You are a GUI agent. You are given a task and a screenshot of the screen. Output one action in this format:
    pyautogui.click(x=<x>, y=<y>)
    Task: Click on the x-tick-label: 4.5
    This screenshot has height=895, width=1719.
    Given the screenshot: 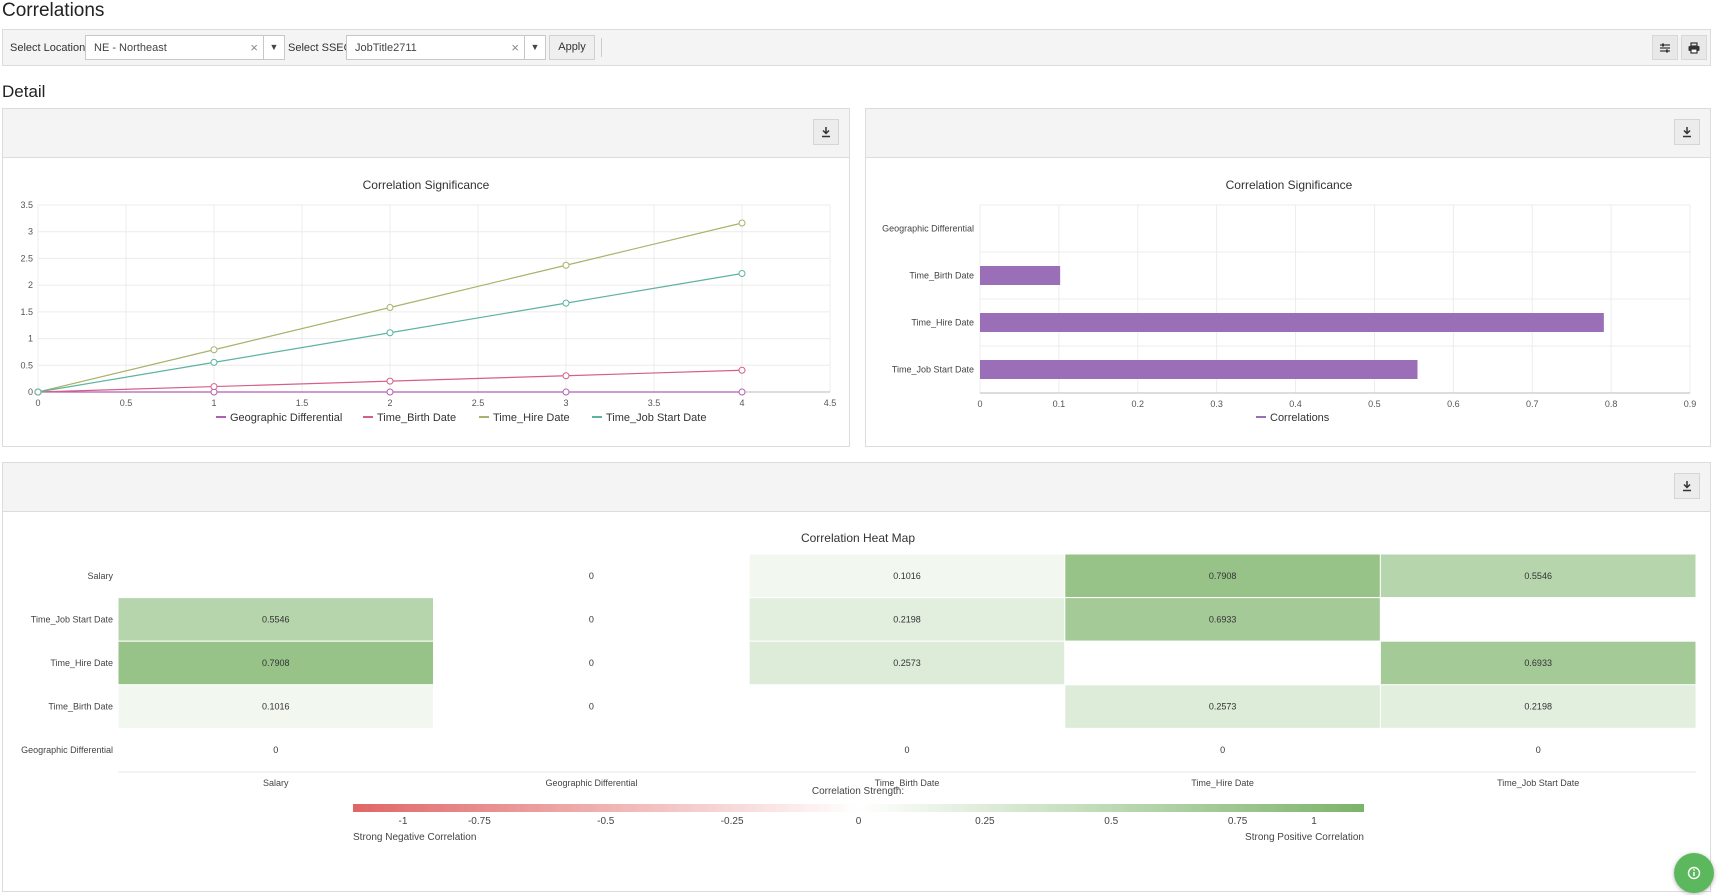 What is the action you would take?
    pyautogui.click(x=830, y=403)
    